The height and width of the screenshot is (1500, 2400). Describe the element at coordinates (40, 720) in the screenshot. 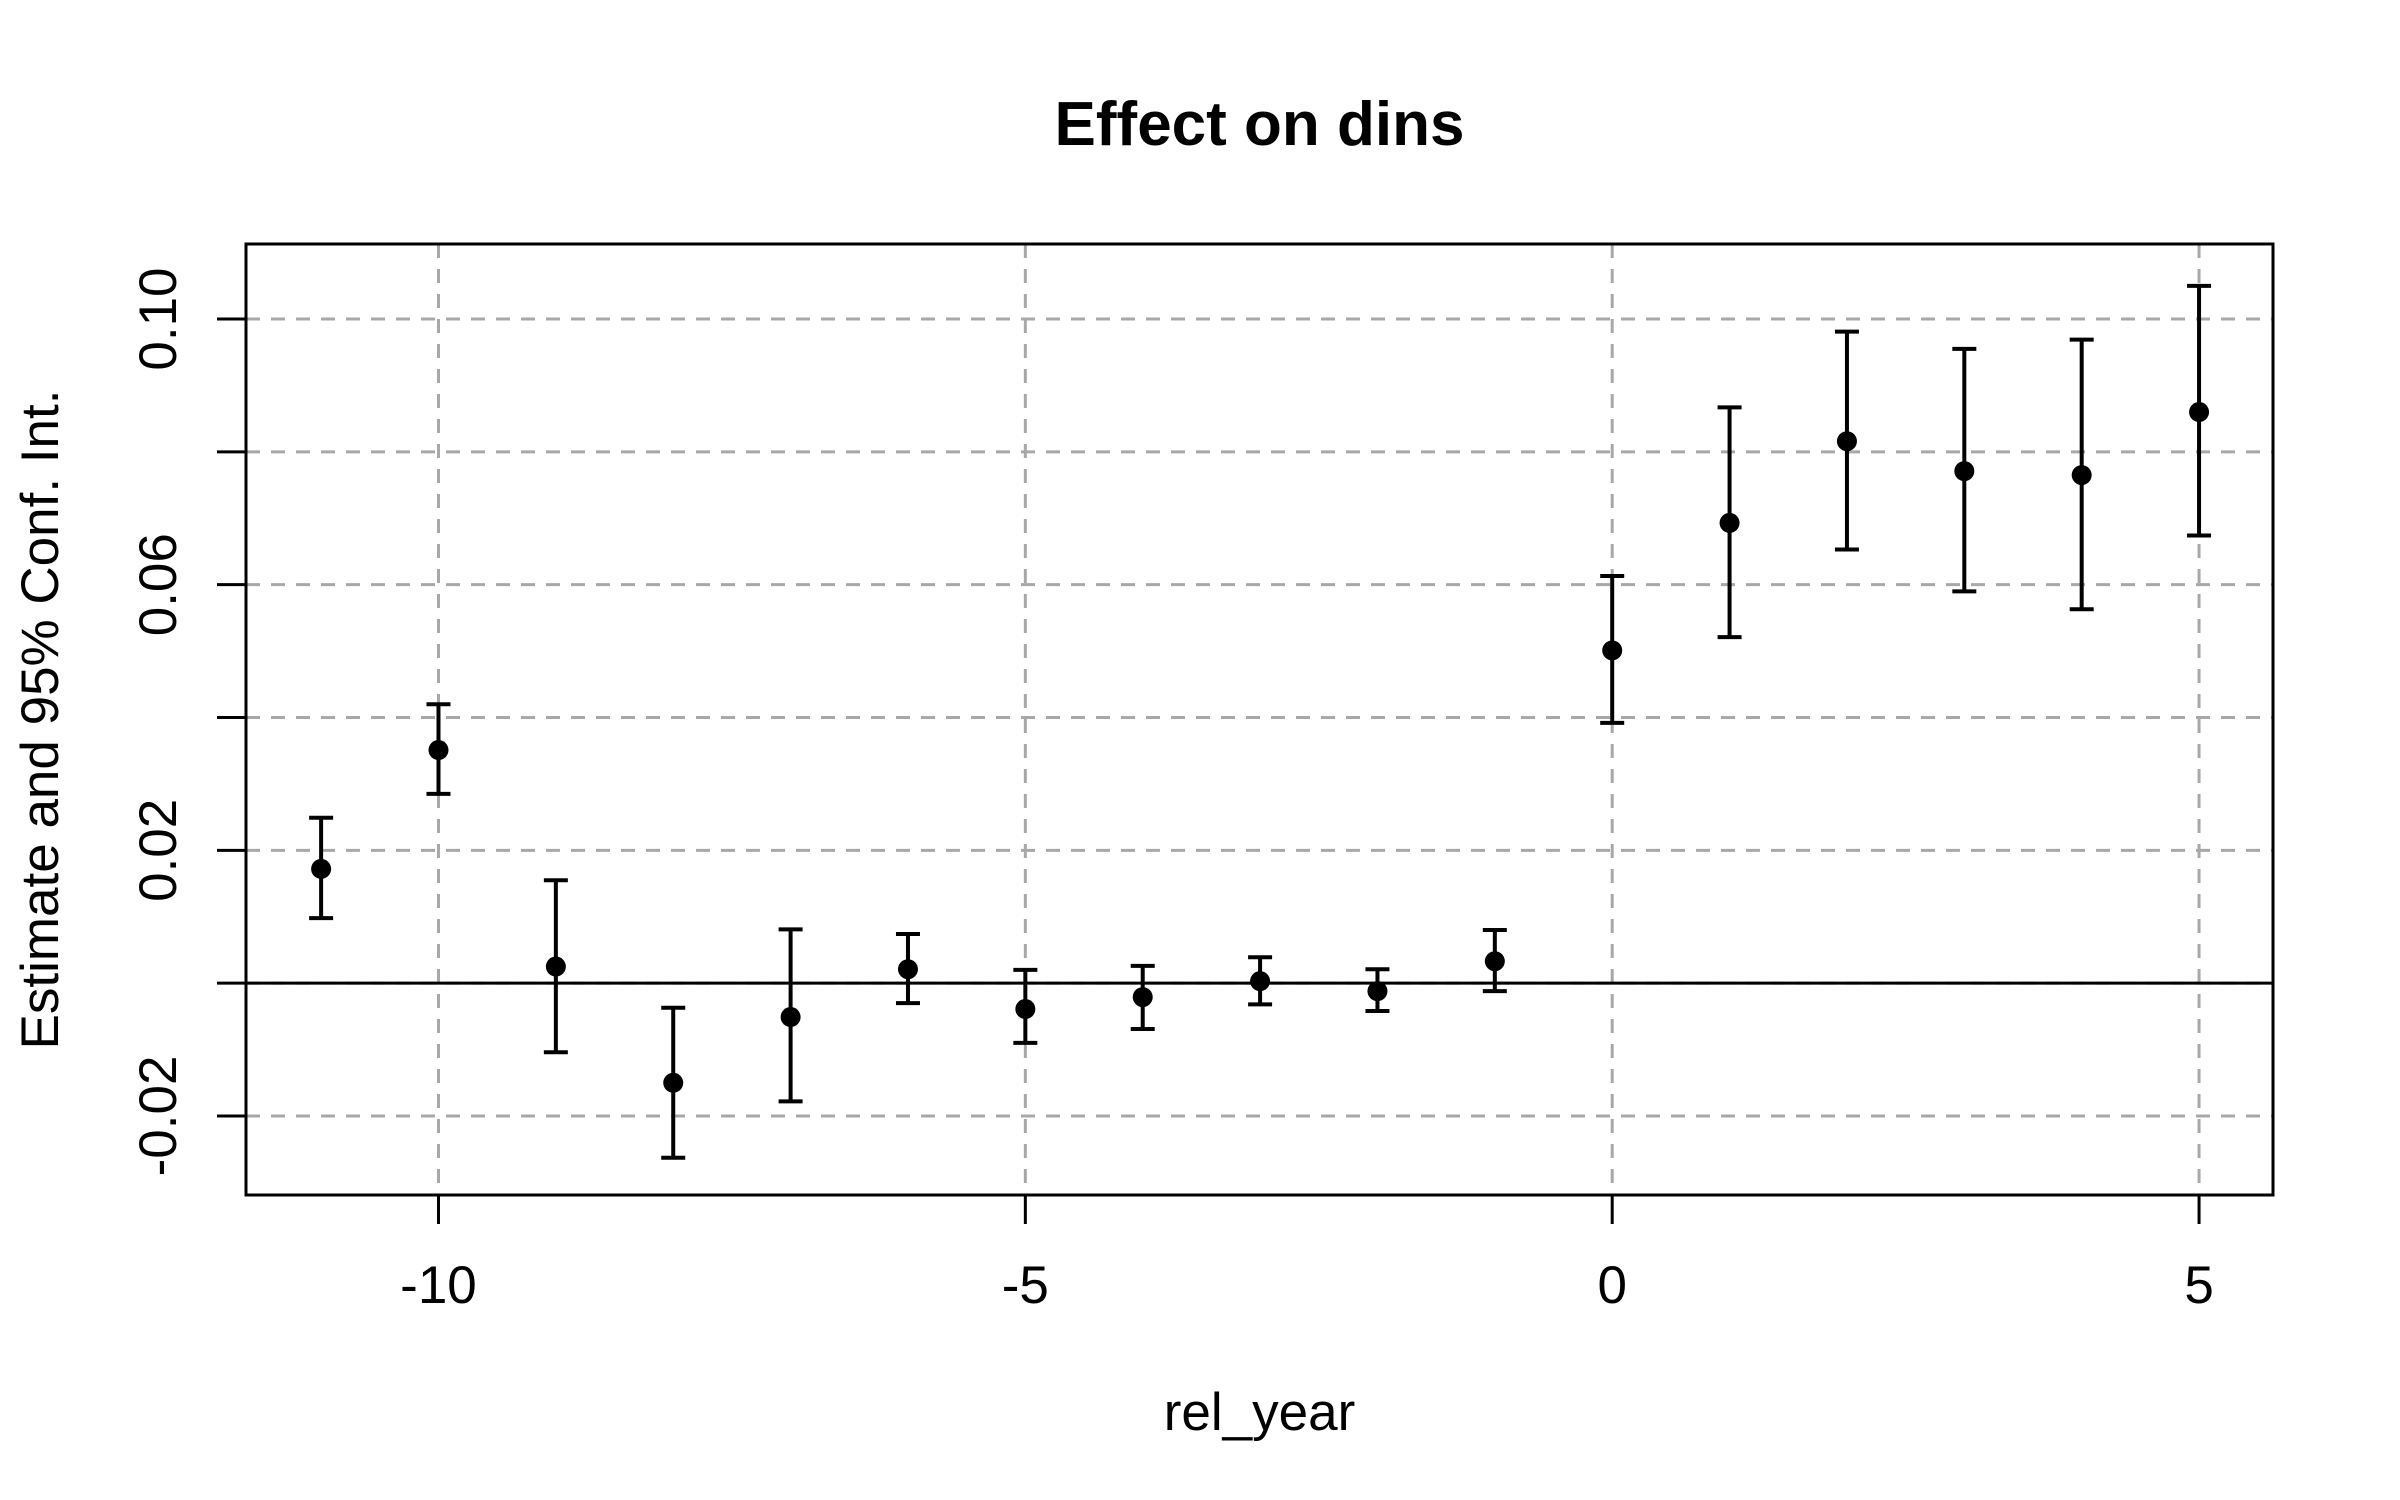

I see `y-axis-label: Estimate and 95% Conf. Int.` at that location.